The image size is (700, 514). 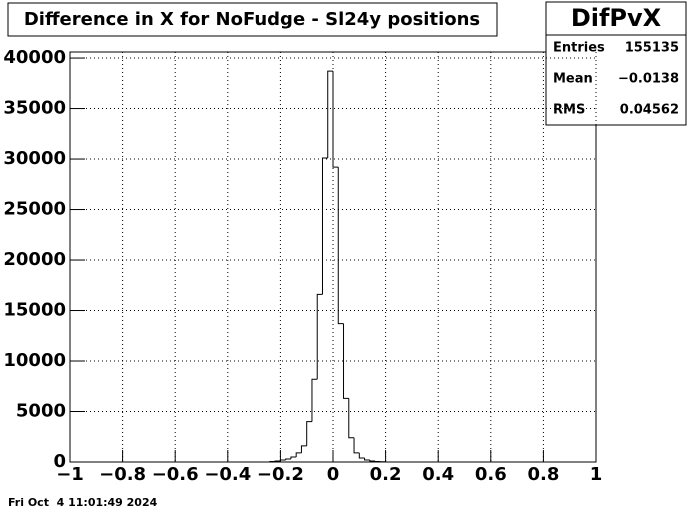 I want to click on x-tick-label: 0.4, so click(x=438, y=474).